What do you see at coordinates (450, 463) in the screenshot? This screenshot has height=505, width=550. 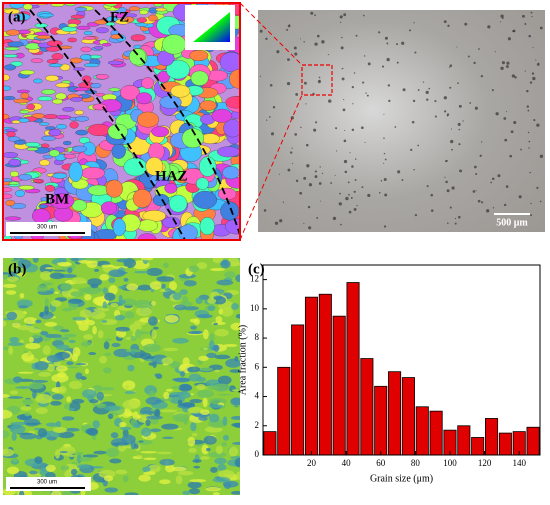 I see `x-tick-label: 100` at bounding box center [450, 463].